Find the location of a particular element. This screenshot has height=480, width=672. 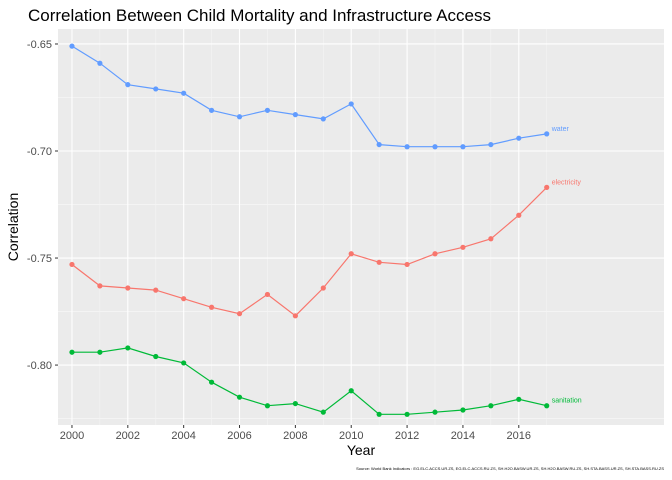

y-tick-label: -0.80 is located at coordinates (39, 366).